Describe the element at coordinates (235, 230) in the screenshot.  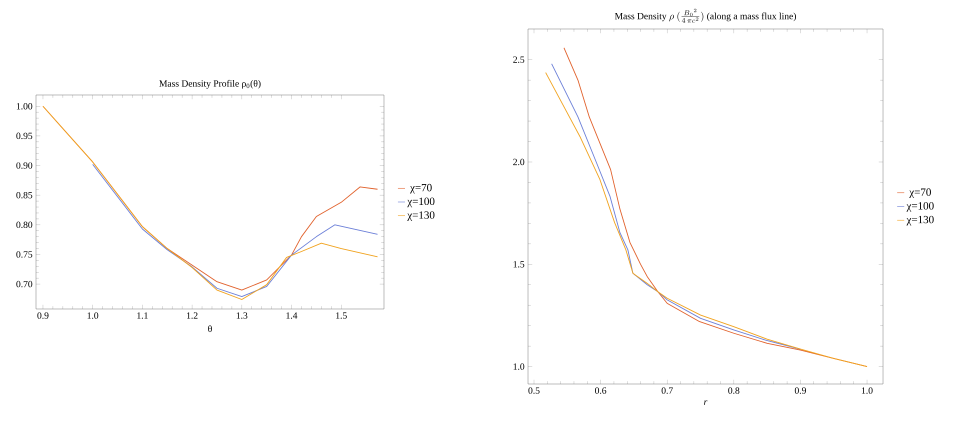
I see `line-series` at that location.